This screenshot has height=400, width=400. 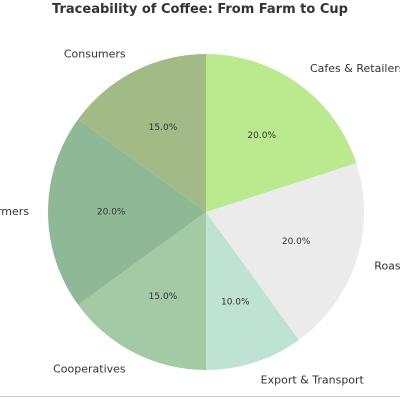 I want to click on pie-slice-export-and-transport, so click(x=252, y=291).